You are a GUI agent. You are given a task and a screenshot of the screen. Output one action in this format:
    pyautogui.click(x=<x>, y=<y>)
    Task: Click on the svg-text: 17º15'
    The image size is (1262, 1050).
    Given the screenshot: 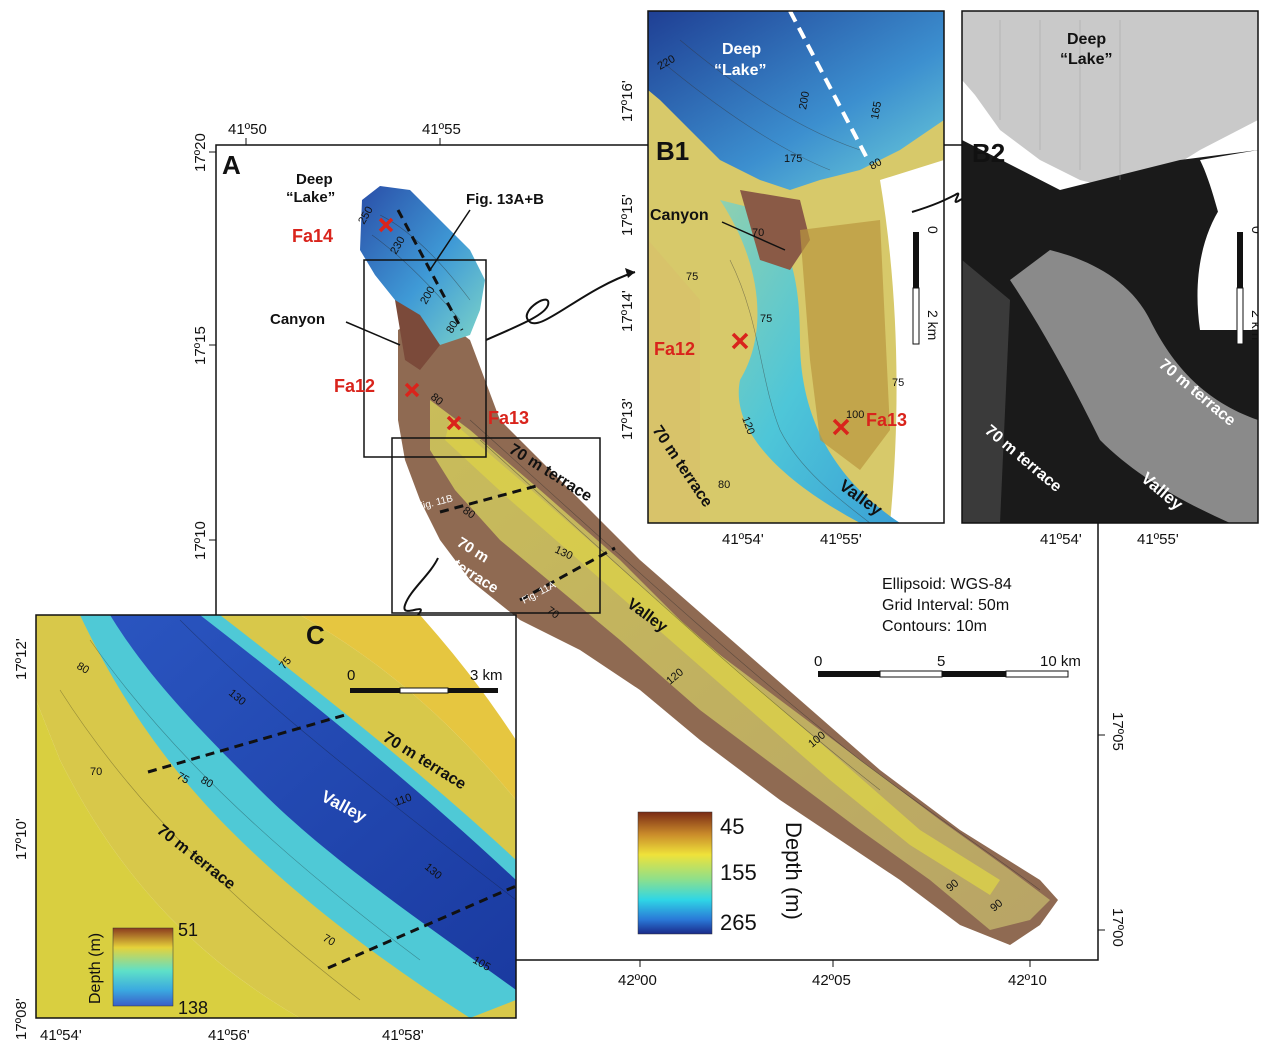 What is the action you would take?
    pyautogui.click(x=627, y=215)
    